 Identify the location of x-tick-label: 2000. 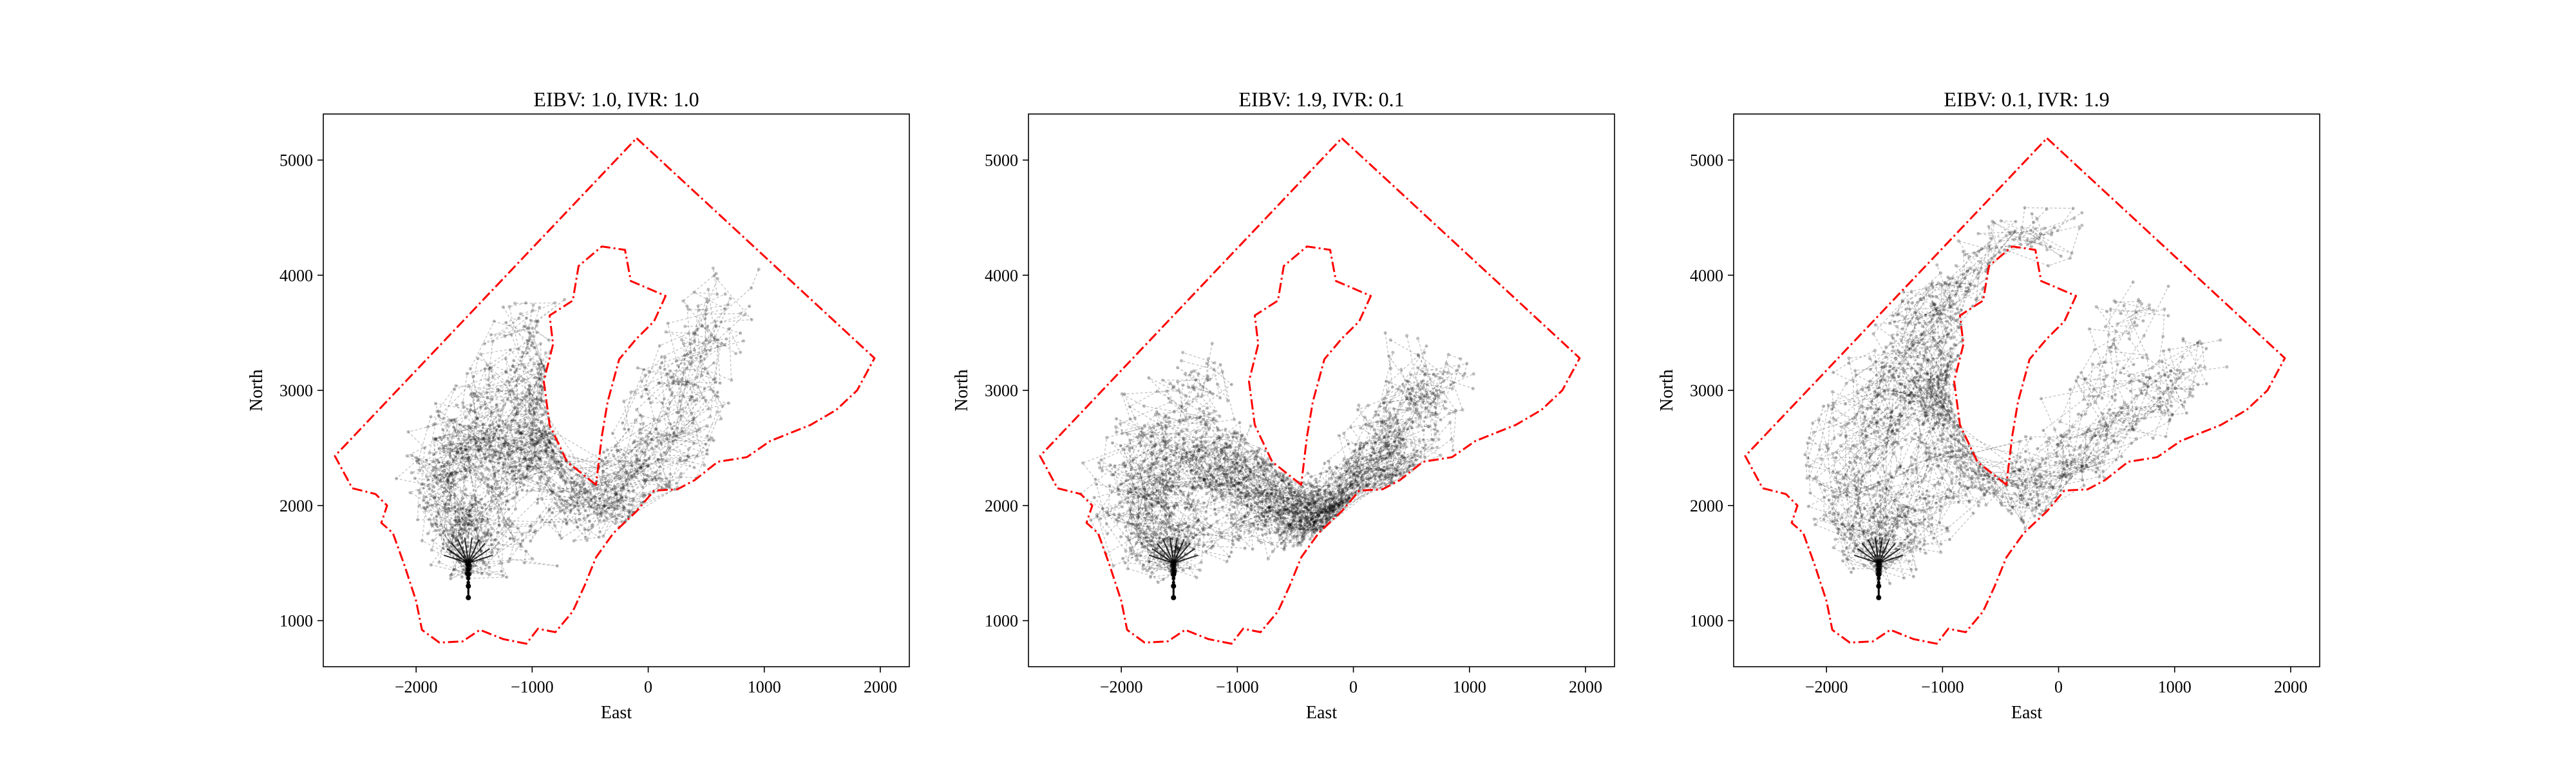
(880, 687).